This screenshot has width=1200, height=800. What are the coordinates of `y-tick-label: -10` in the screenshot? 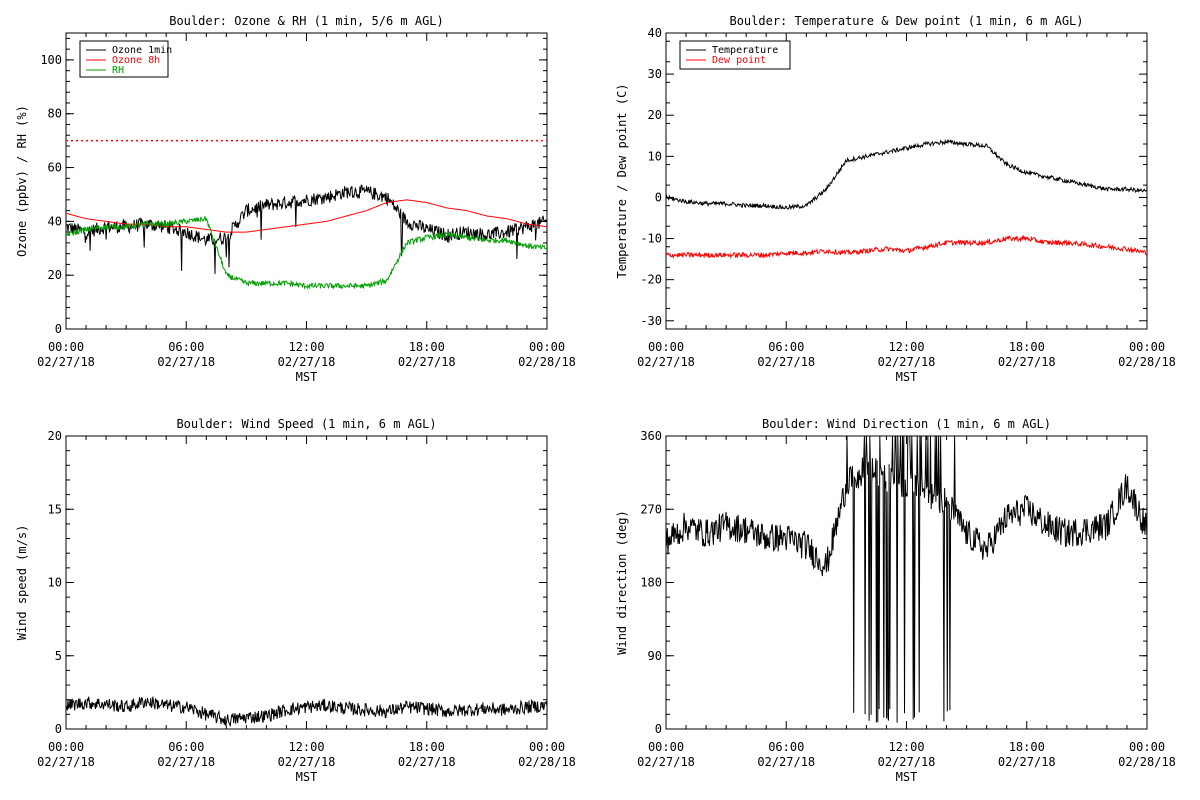 It's located at (651, 239).